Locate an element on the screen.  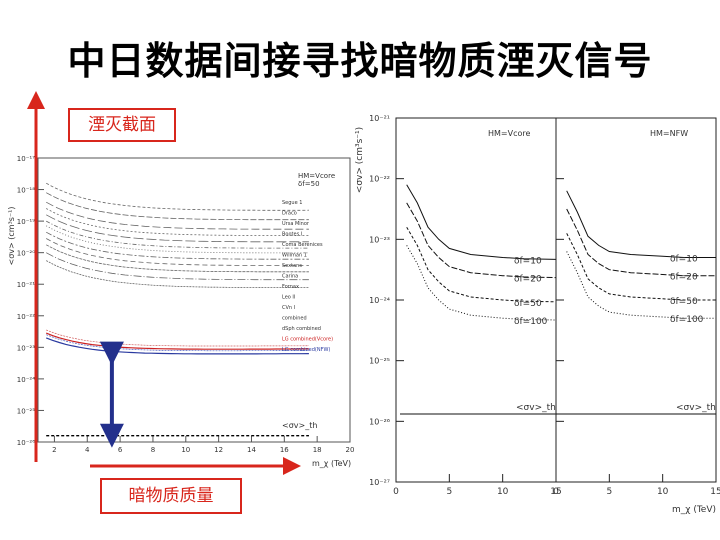
right-subpanel-label: HM=Vcore is located at coordinates (509, 133).